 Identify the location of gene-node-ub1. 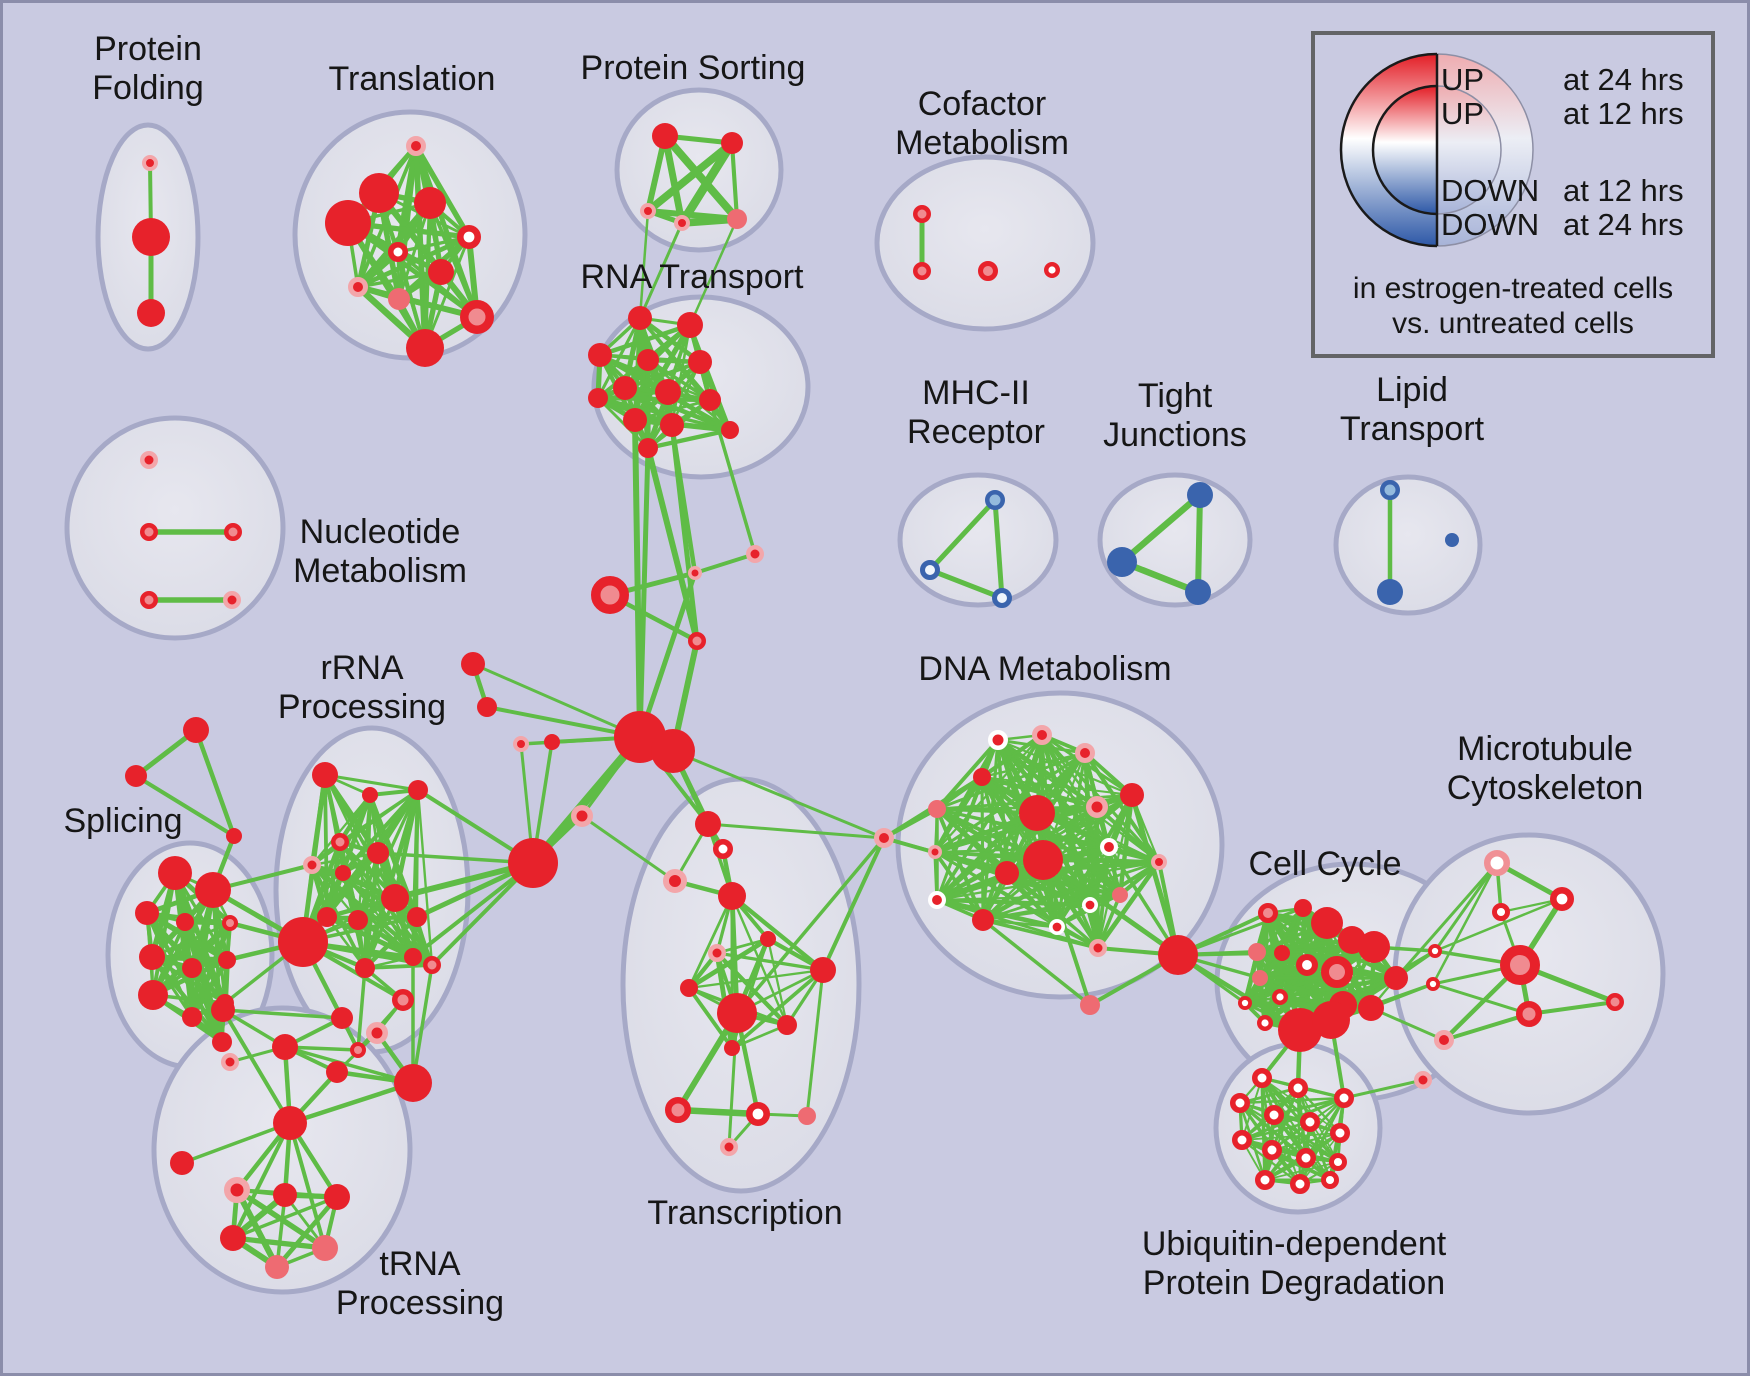
(1262, 1078).